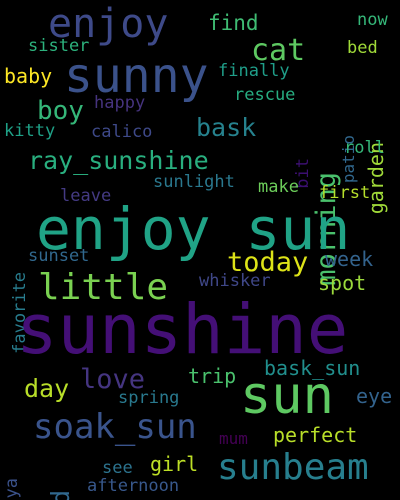 The width and height of the screenshot is (400, 500). Describe the element at coordinates (212, 376) in the screenshot. I see `word-trip: trip` at that location.